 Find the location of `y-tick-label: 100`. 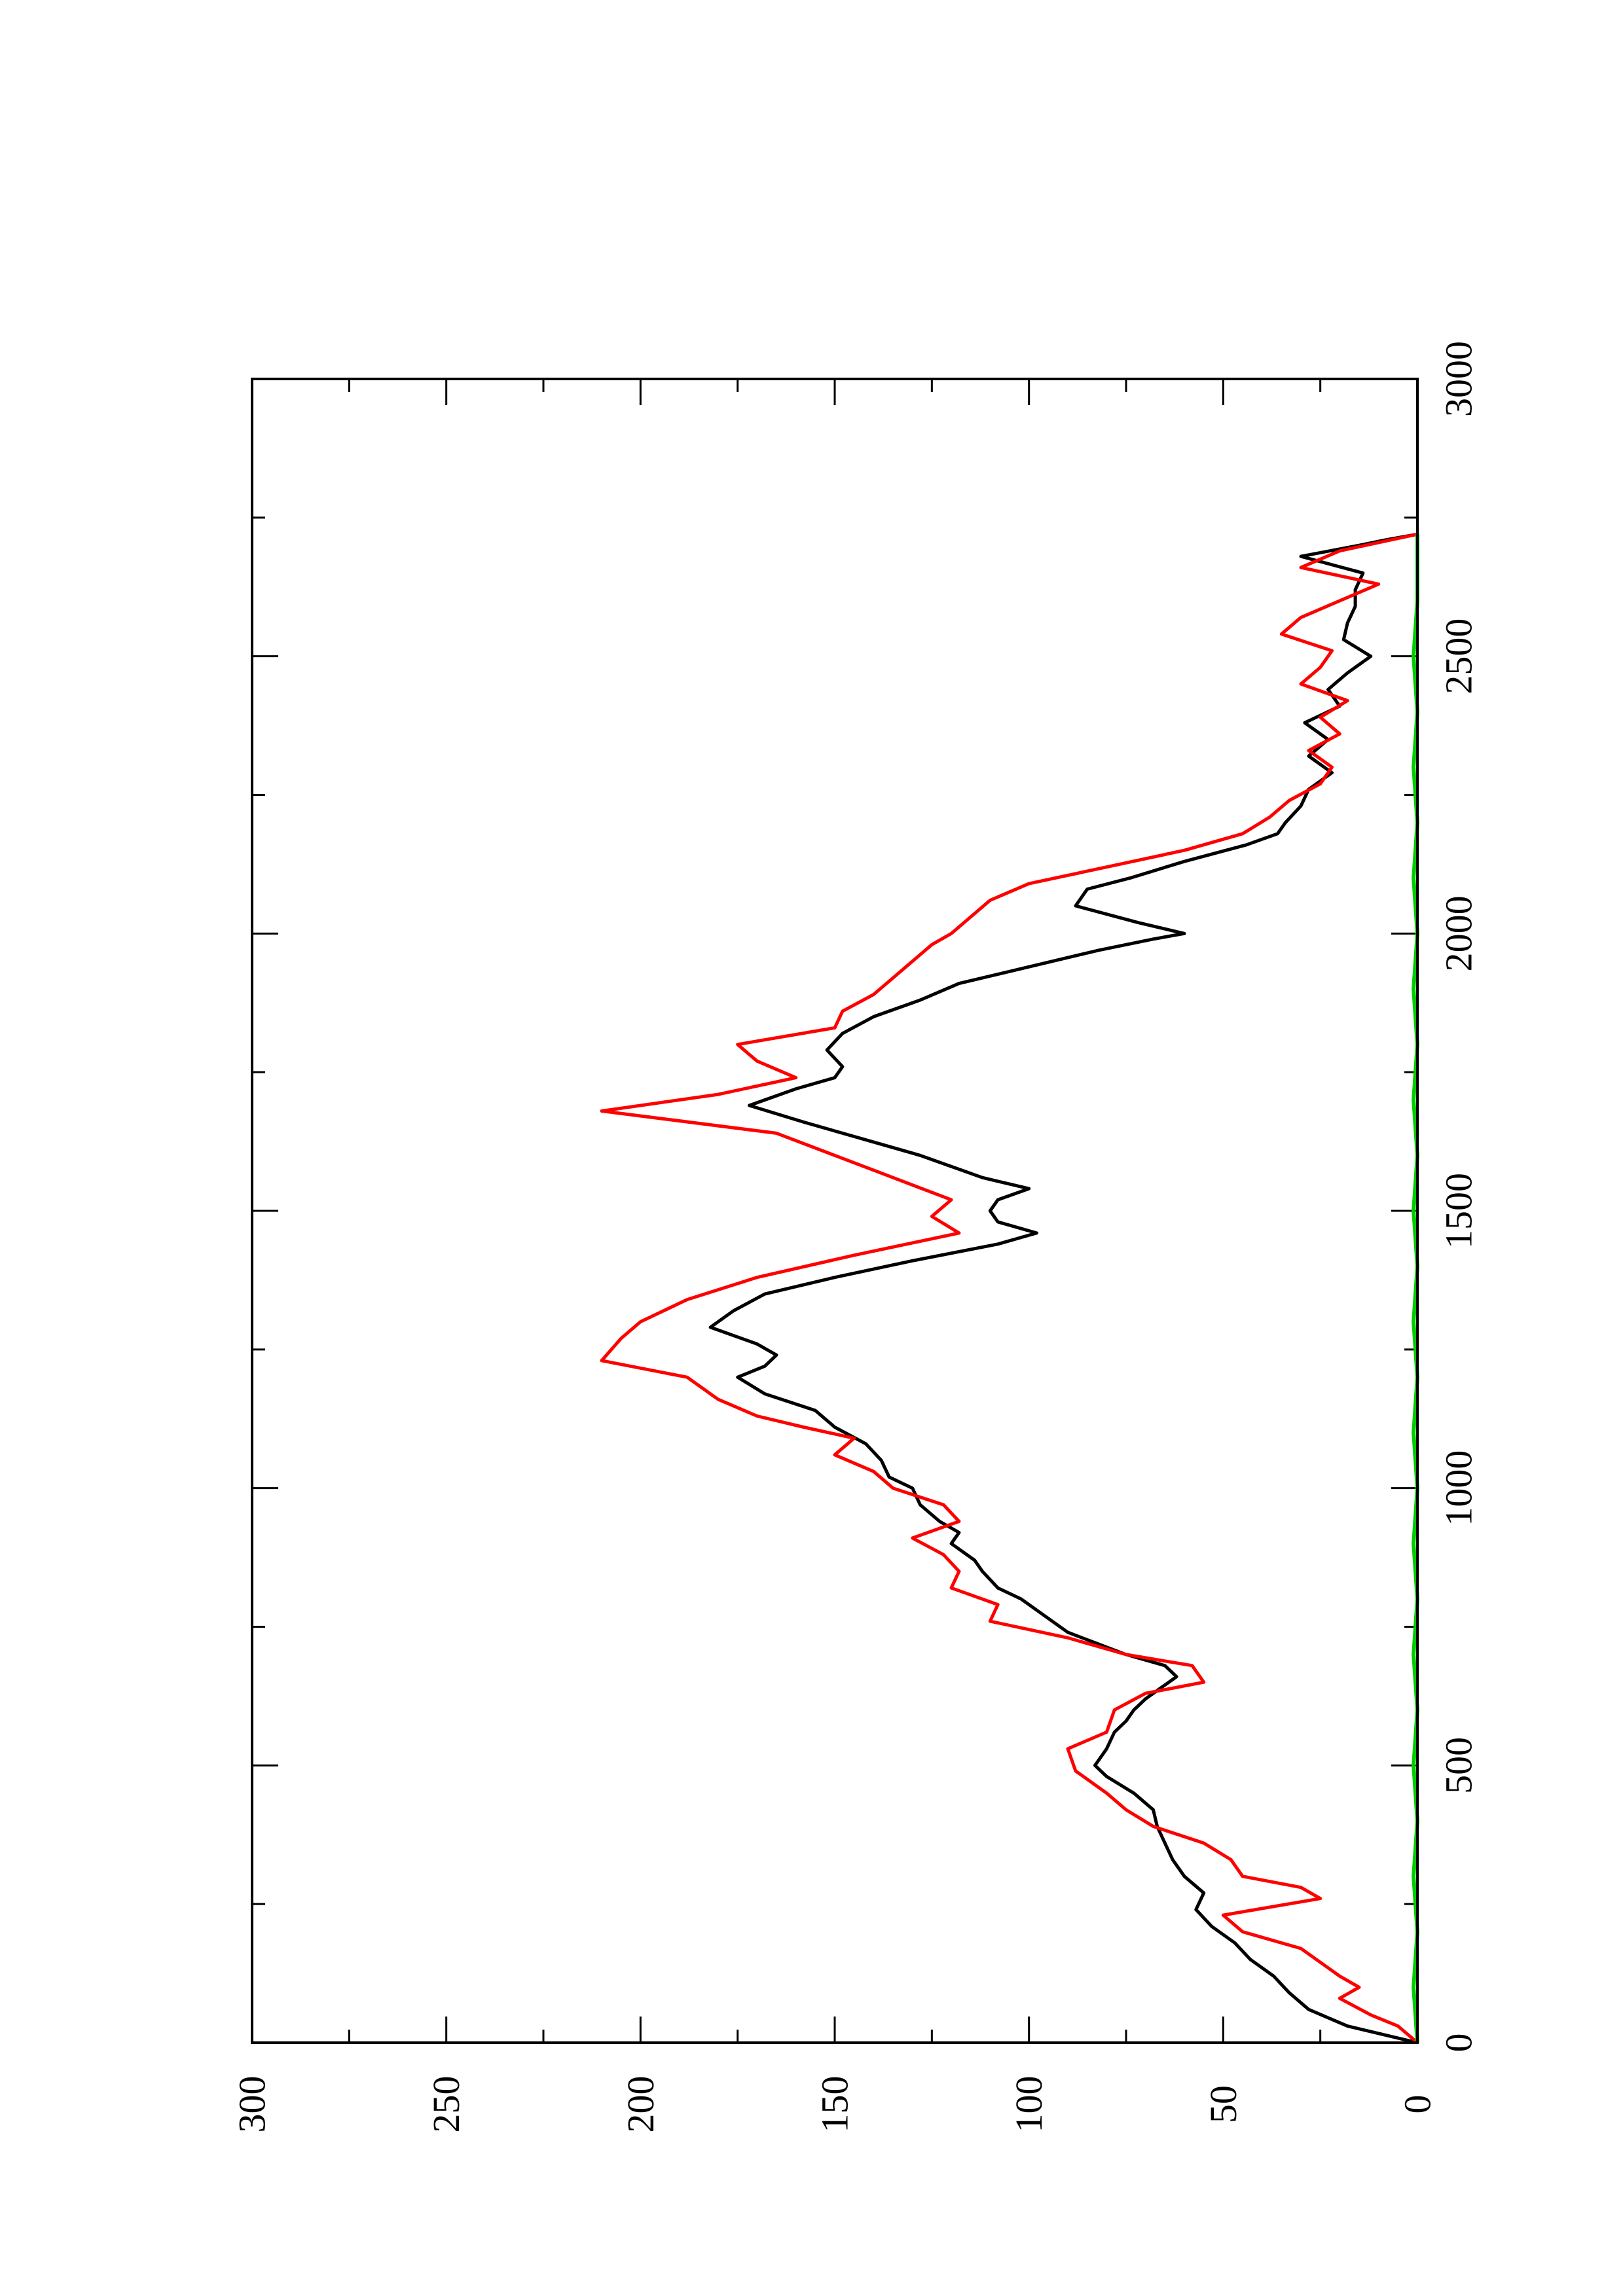

y-tick-label: 100 is located at coordinates (1029, 2104).